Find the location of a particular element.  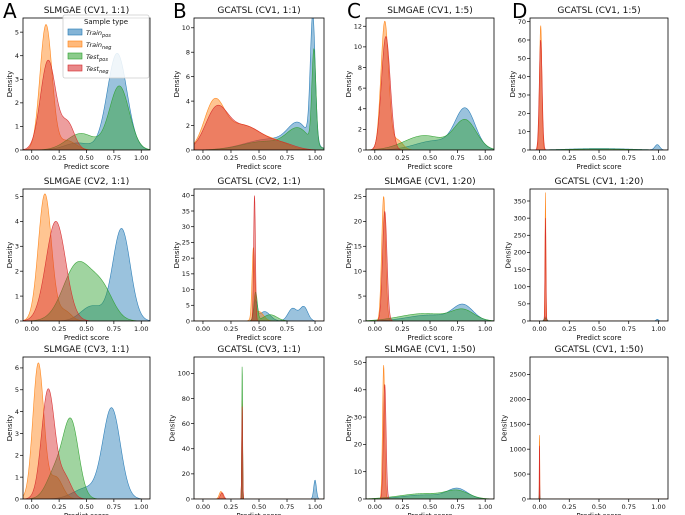

subplot-title: GCATSL (CV1, 1:1) is located at coordinates (258, 11).